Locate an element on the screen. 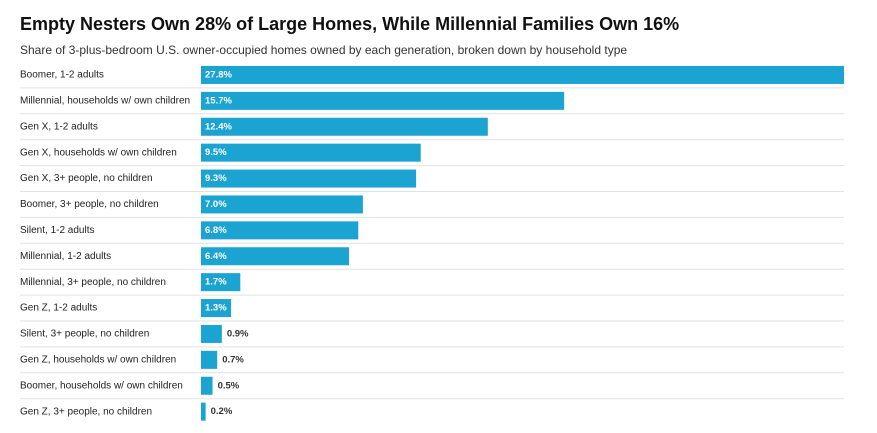  category-label: Boomer, 1-2 adults is located at coordinates (62, 75).